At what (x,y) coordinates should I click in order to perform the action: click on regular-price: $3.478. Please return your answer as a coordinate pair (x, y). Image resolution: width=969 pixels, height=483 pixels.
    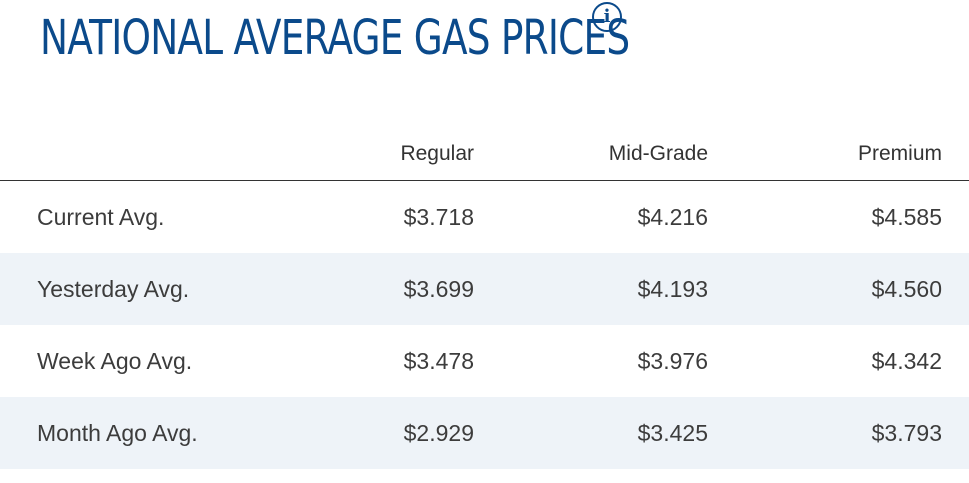
    Looking at the image, I should click on (438, 360).